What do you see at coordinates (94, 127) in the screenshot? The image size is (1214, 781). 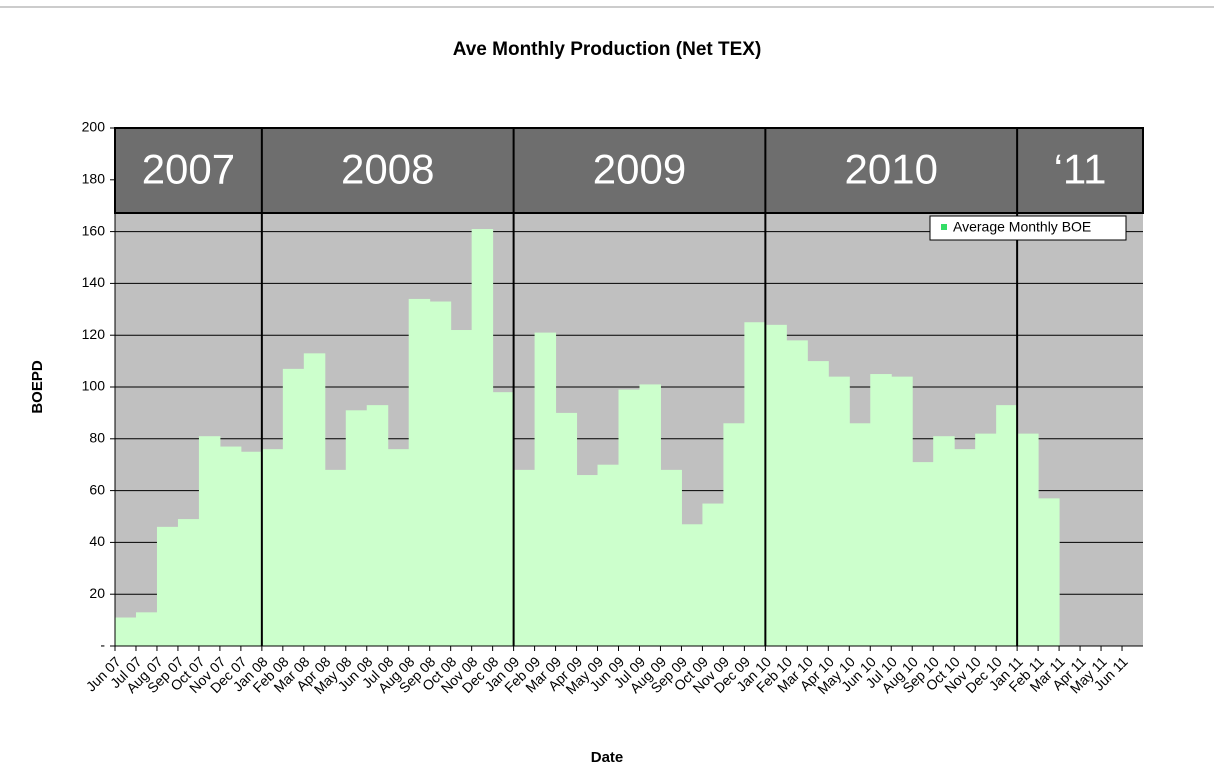 I see `y-tick-label: 200` at bounding box center [94, 127].